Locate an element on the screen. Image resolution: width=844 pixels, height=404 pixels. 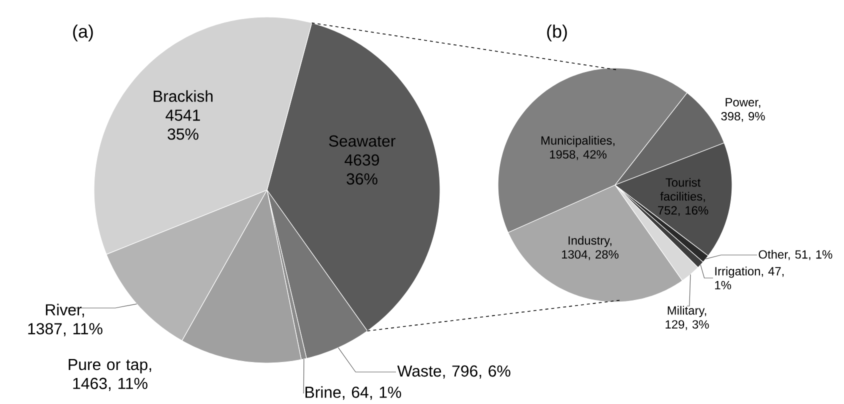
slice-label: Waste, 796, 6% is located at coordinates (453, 372).